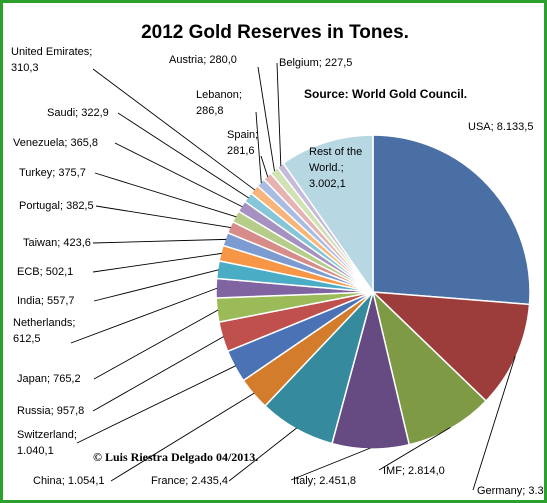 The image size is (547, 503). I want to click on slice-germany, so click(450, 347).